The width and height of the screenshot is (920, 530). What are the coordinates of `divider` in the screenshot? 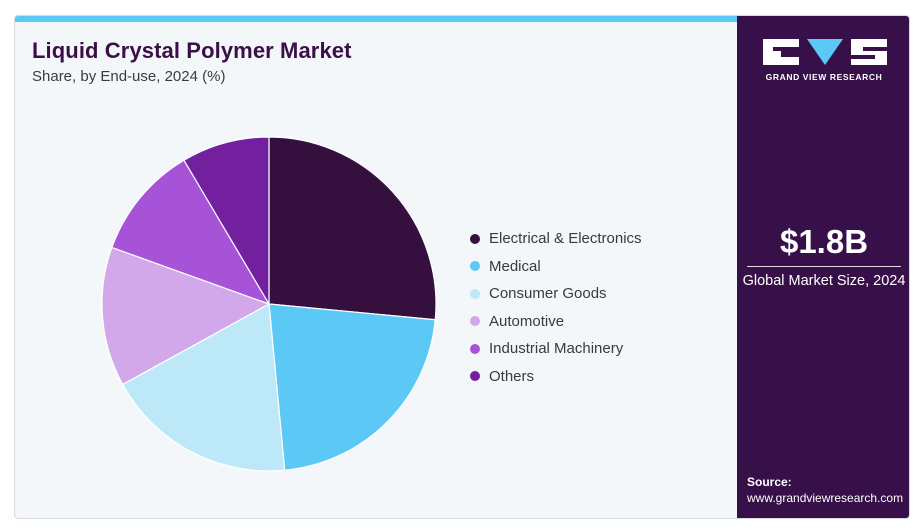 It's located at (824, 266).